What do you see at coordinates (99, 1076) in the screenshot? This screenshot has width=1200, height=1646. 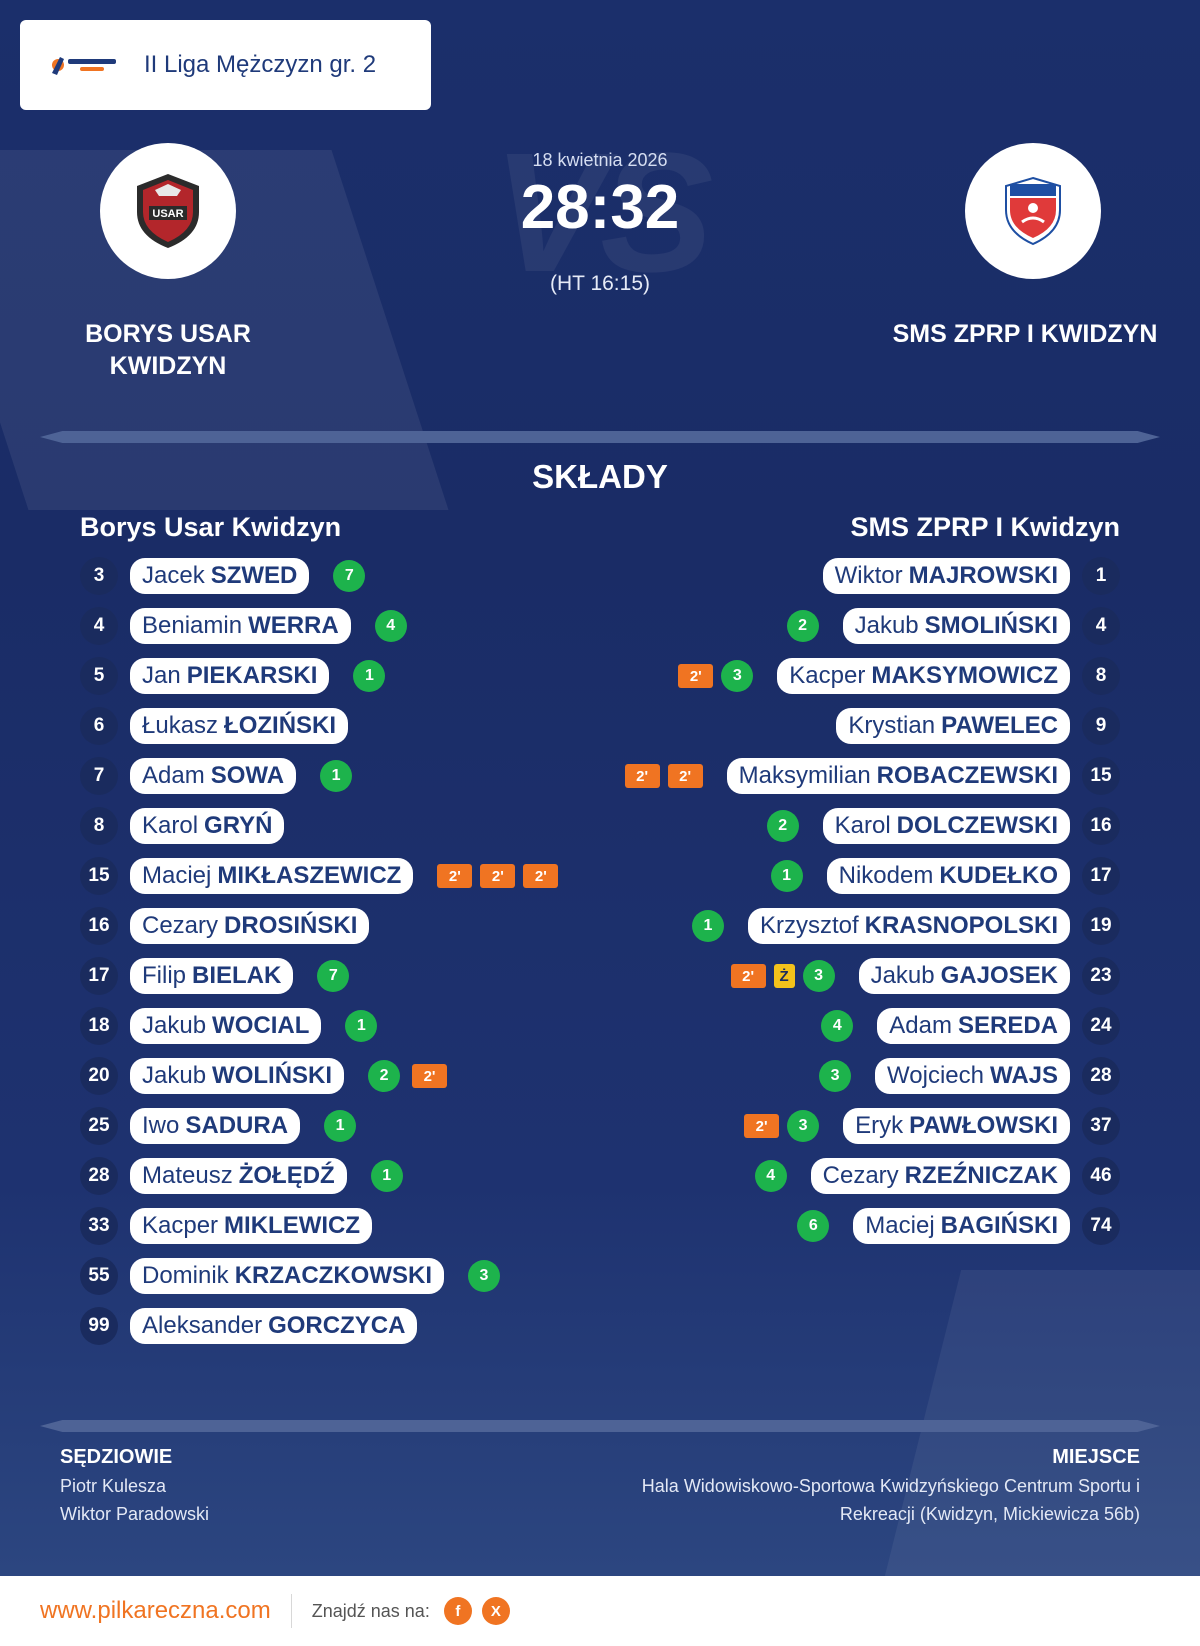 I see `player-number: 20` at bounding box center [99, 1076].